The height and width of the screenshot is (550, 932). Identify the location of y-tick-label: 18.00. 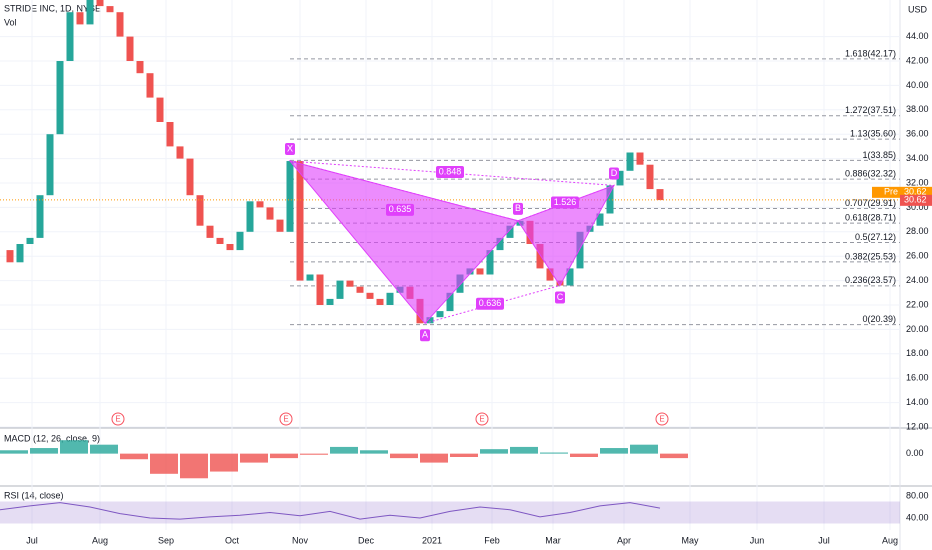
(917, 353).